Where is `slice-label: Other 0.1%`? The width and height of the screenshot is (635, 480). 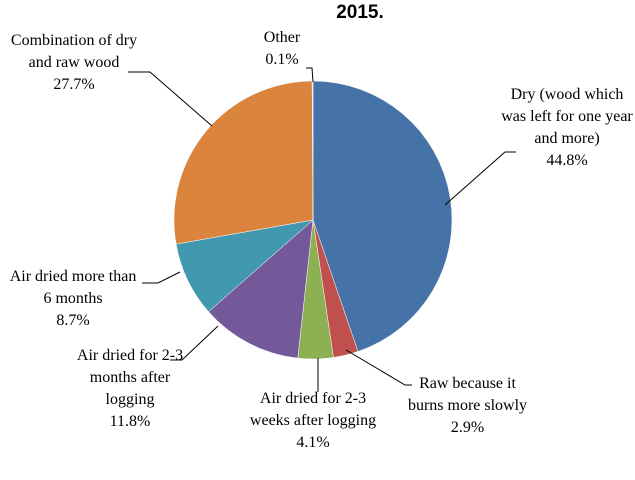 slice-label: Other 0.1% is located at coordinates (282, 49).